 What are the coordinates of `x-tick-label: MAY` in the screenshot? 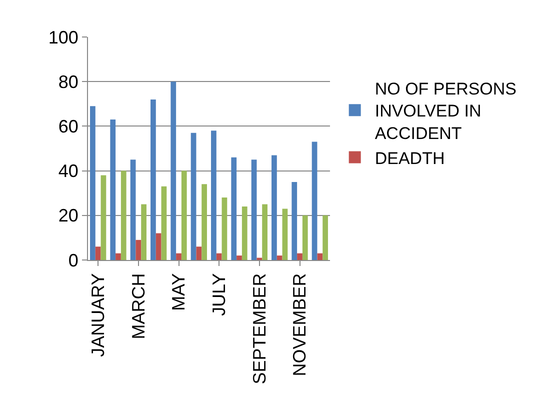 It's located at (178, 292).